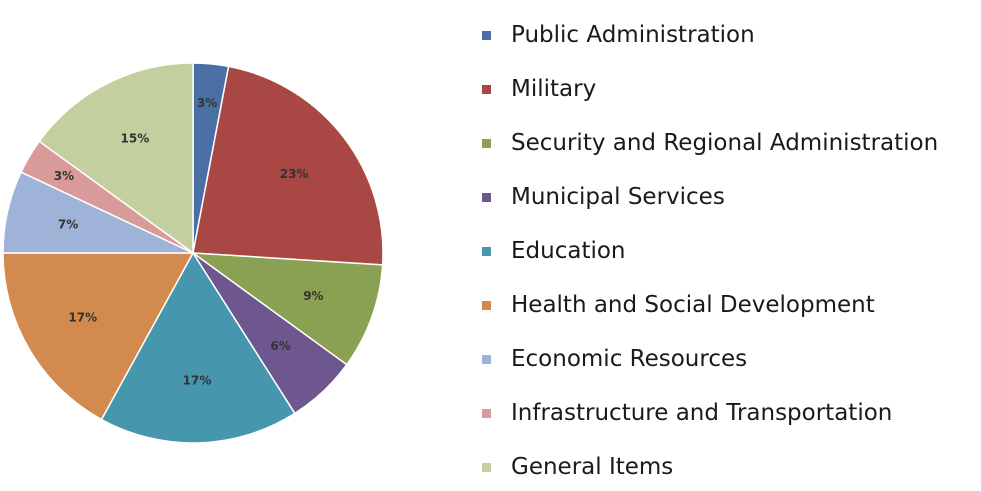 The width and height of the screenshot is (981, 491). I want to click on legend-item: Public Administration, so click(710, 35).